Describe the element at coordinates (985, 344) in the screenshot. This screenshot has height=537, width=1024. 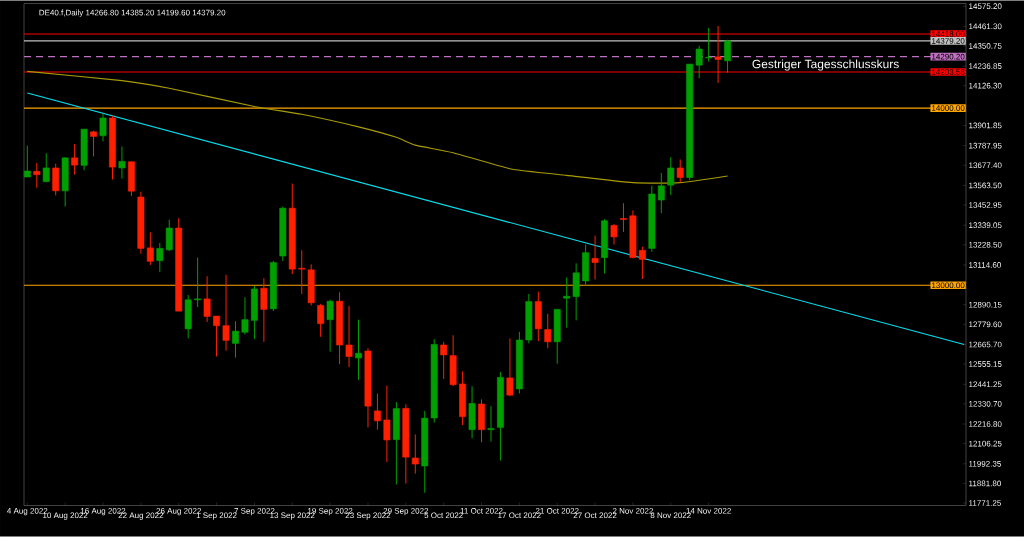
I see `y-tick-label: 12665.70` at that location.